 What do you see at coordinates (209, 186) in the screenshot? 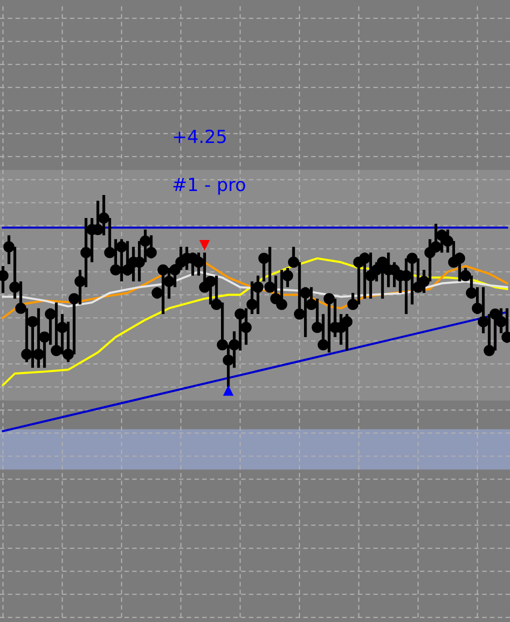
I see `text: #1 - pro` at bounding box center [209, 186].